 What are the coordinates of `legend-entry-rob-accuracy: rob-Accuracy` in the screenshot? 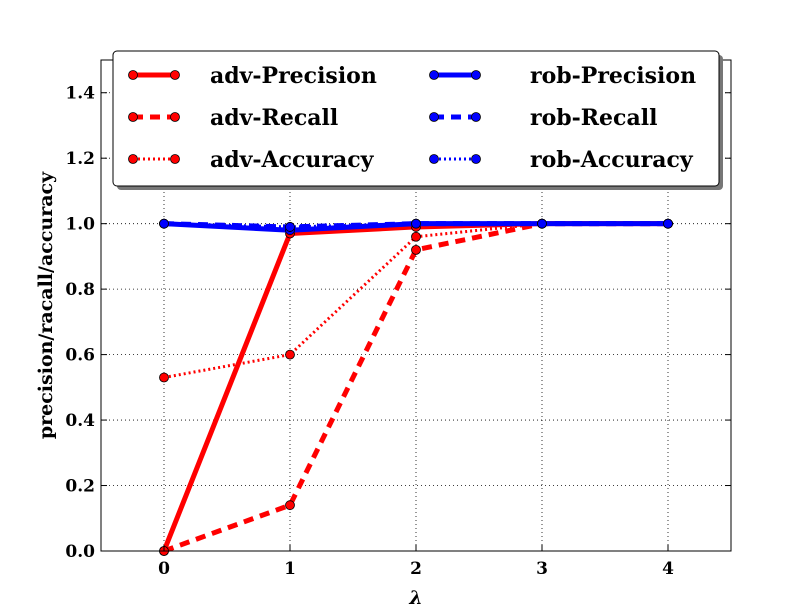 It's located at (561, 160).